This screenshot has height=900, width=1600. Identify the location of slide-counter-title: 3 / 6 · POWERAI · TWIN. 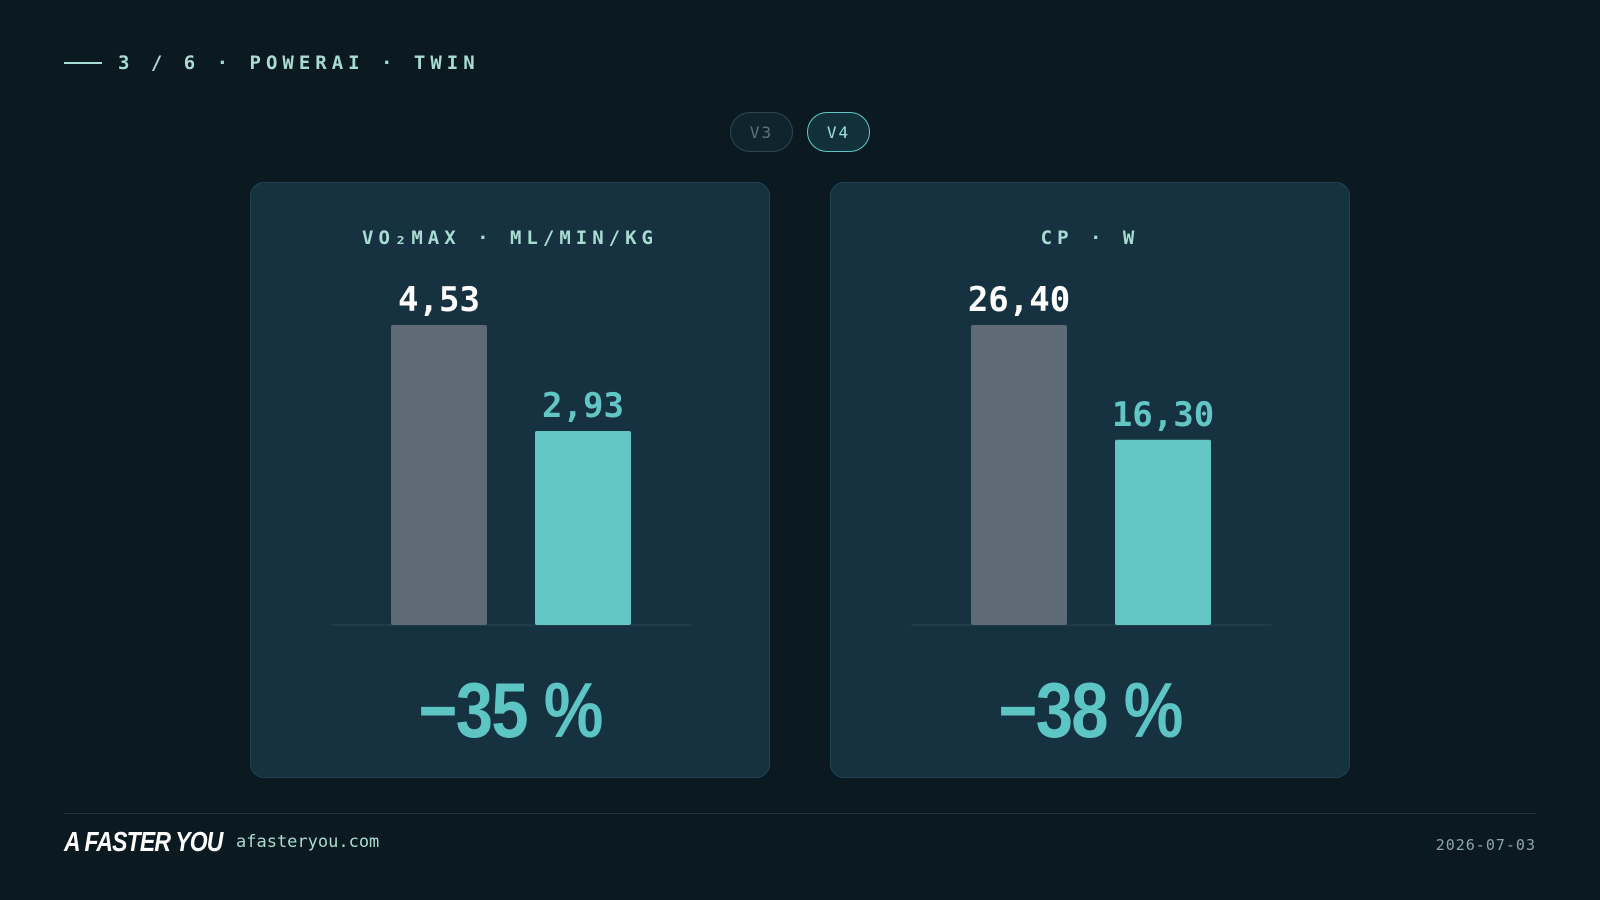
(299, 63).